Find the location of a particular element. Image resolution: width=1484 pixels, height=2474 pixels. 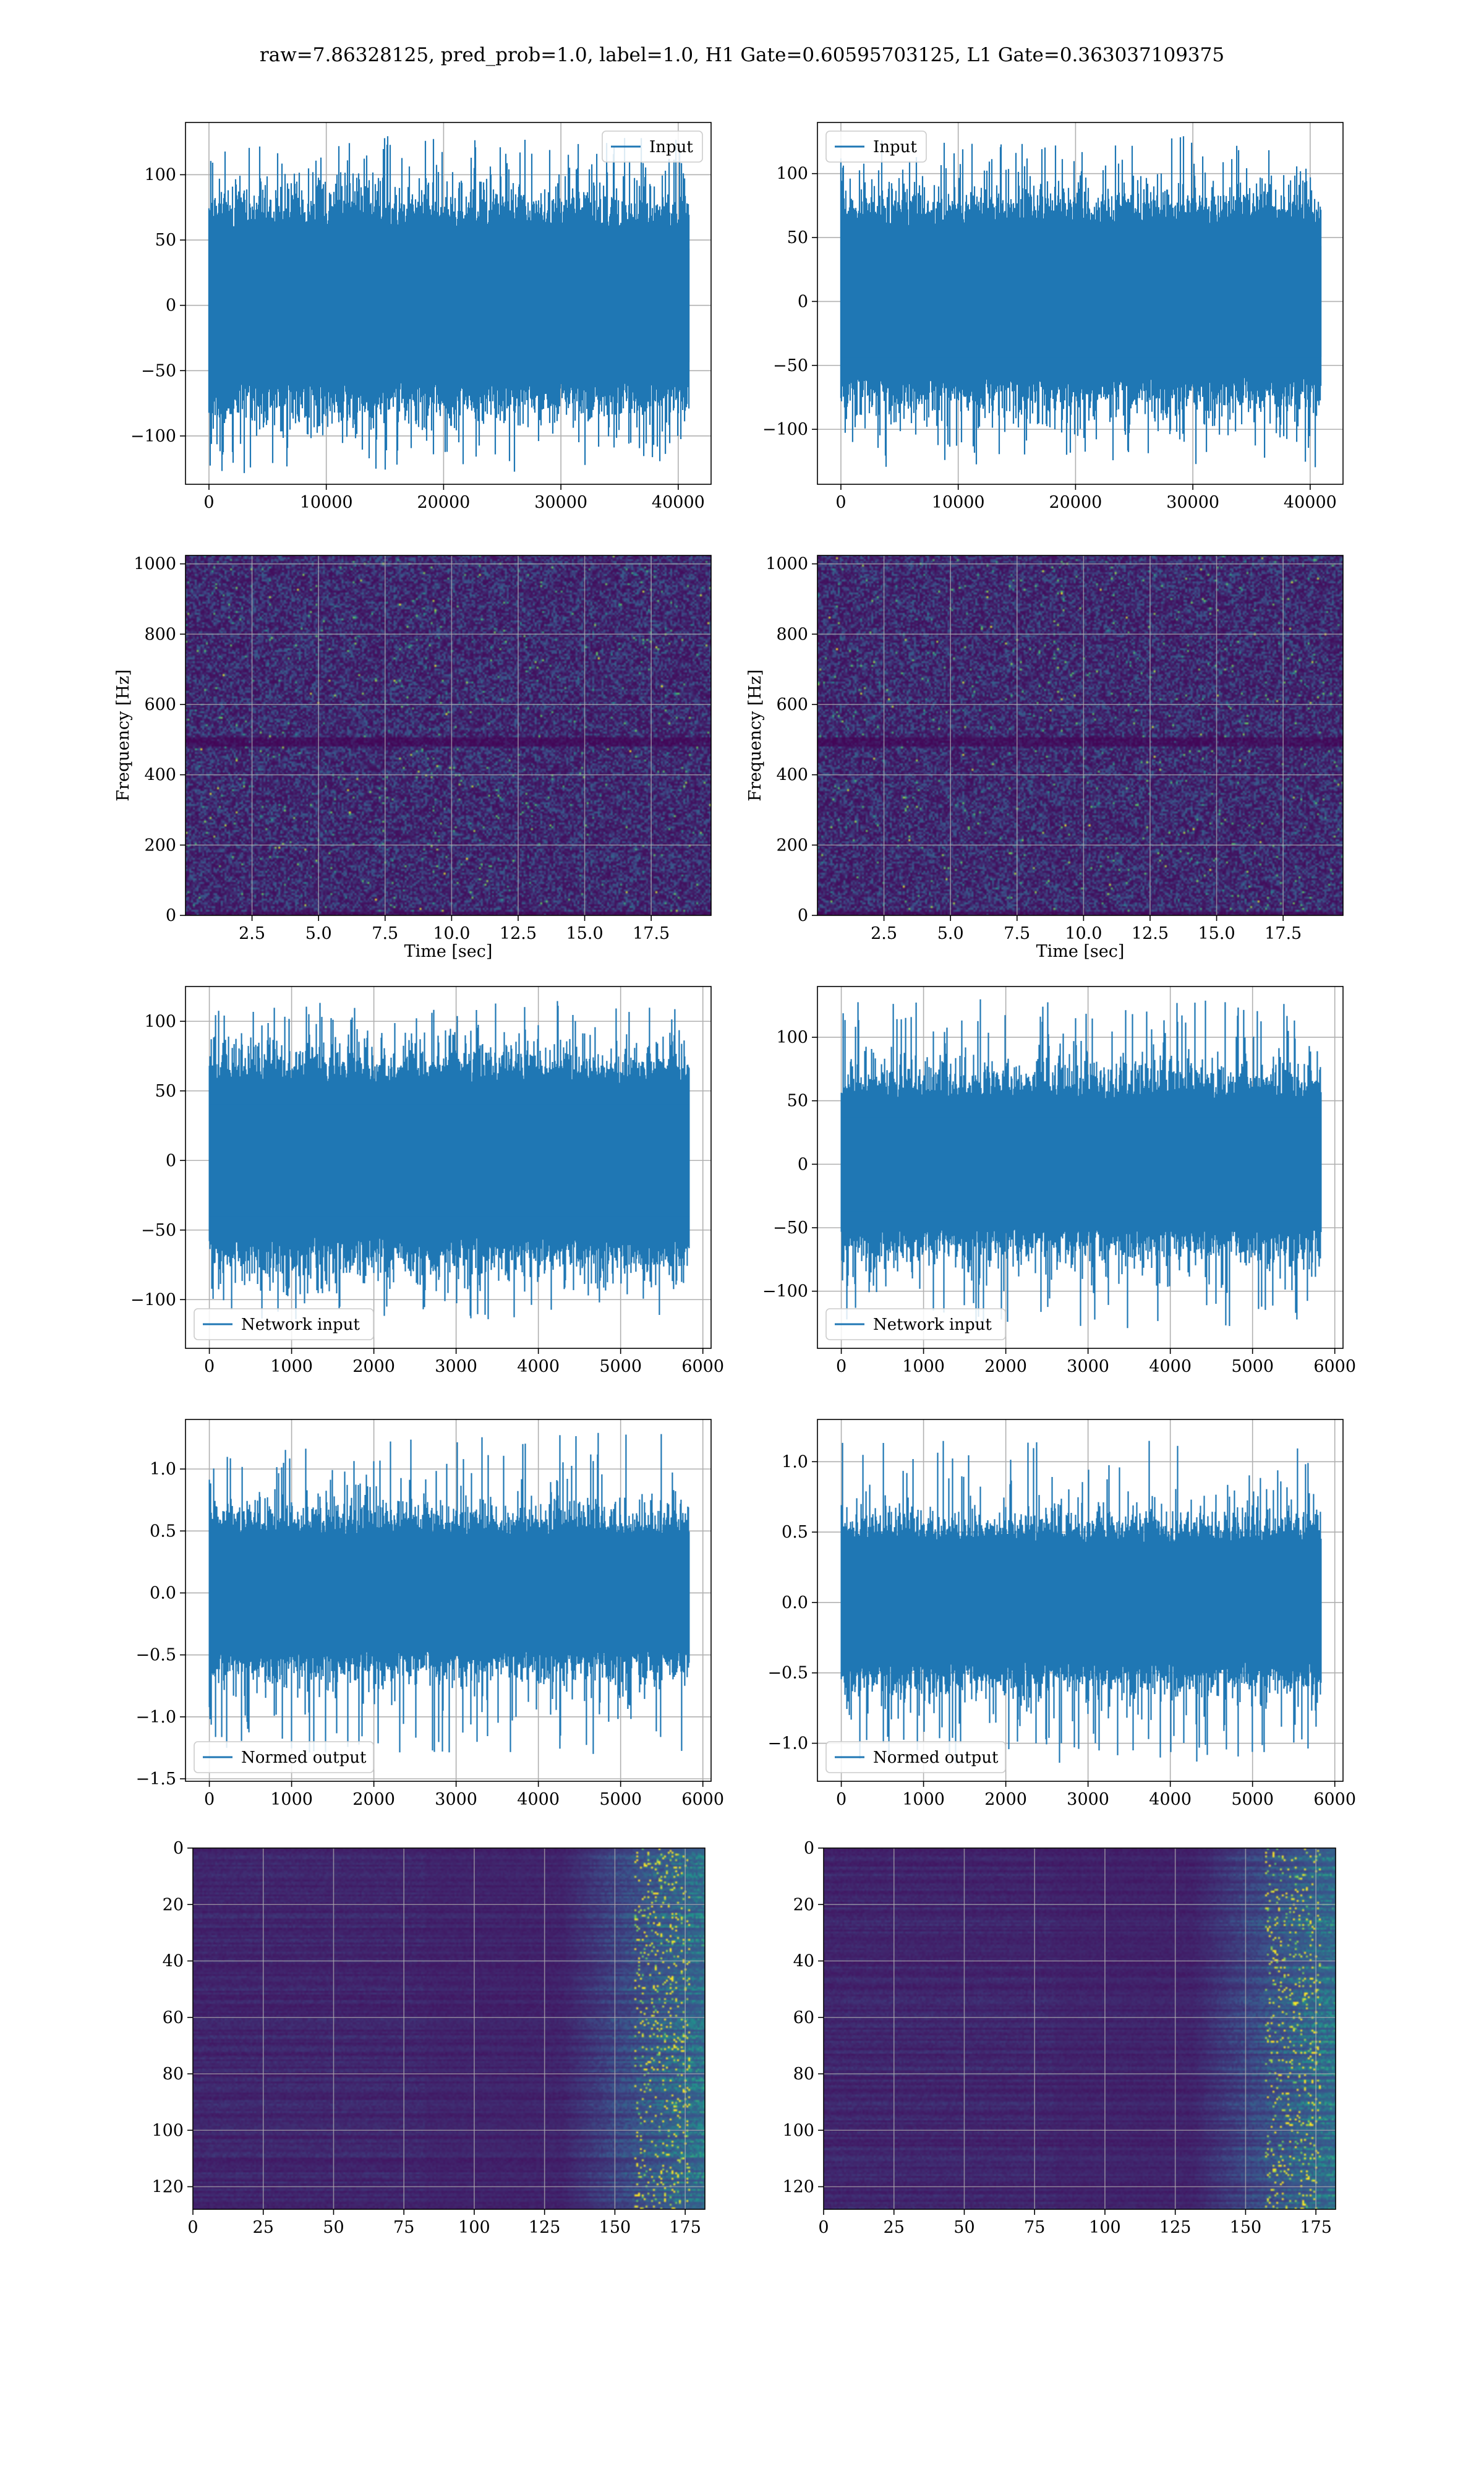

y-tick-label: 40 is located at coordinates (803, 1961).